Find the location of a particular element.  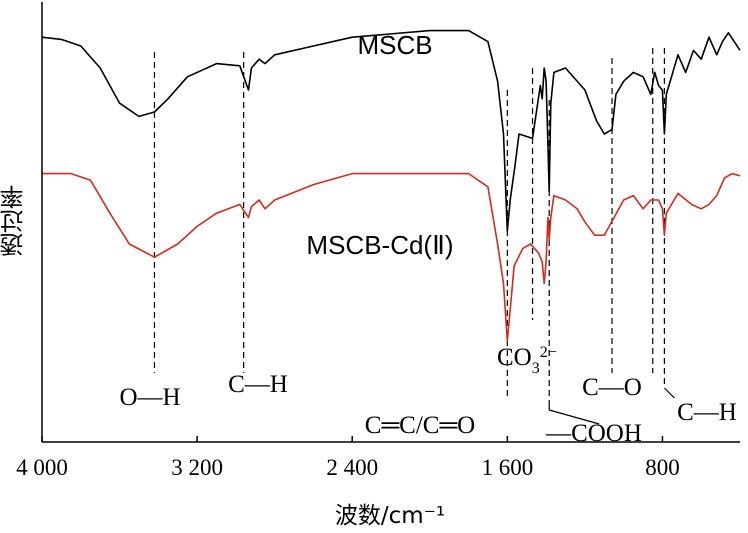

y-axis-label: 透过率 is located at coordinates (14, 221).